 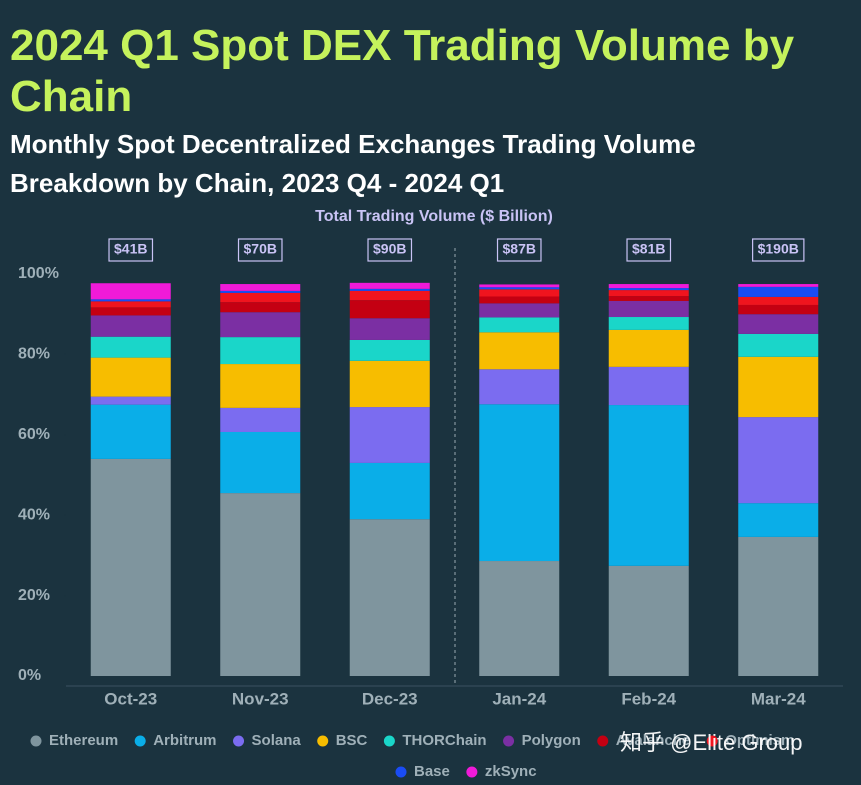 I want to click on watermark: 知乎 @Elite Group, so click(x=711, y=742).